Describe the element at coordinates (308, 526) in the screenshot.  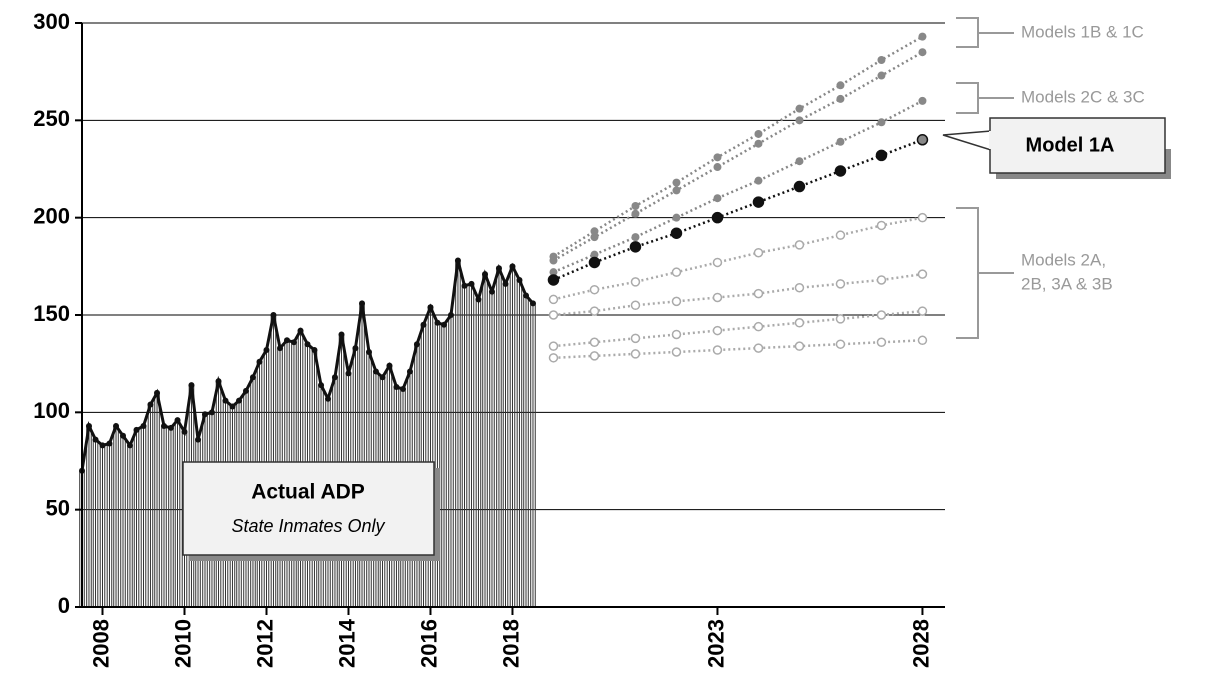
I see `box-subtitle: State Inmates Only` at that location.